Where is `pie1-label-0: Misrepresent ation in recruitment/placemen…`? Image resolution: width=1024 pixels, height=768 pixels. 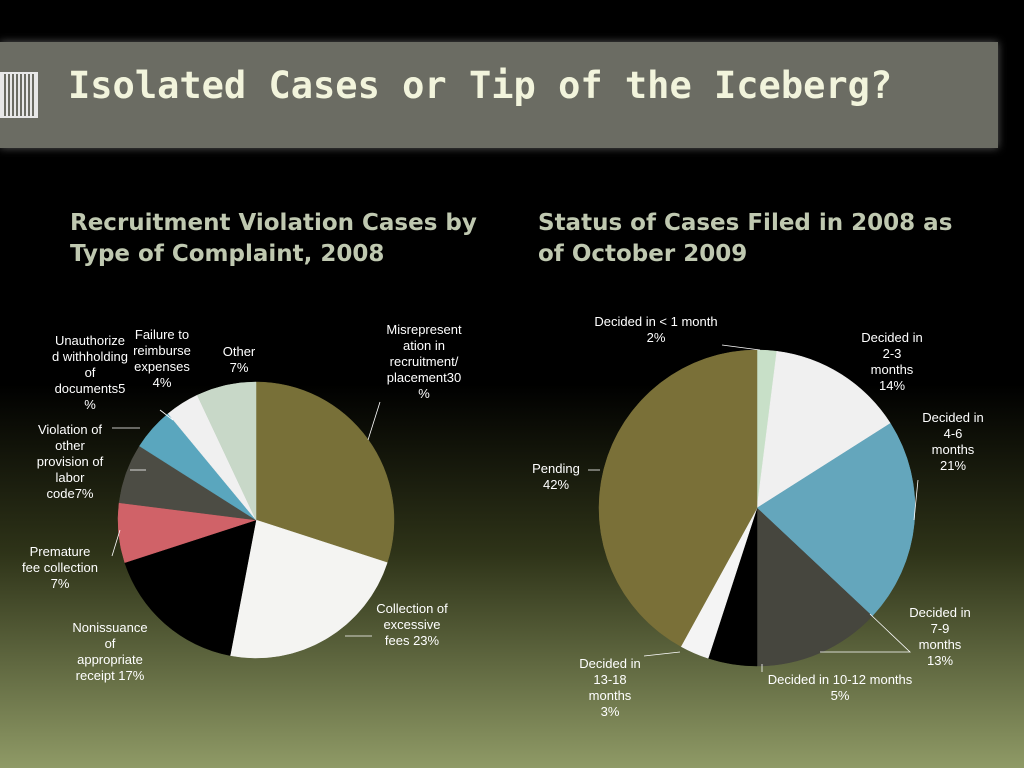 pie1-label-0: Misrepresent ation in recruitment/placemen… is located at coordinates (424, 362).